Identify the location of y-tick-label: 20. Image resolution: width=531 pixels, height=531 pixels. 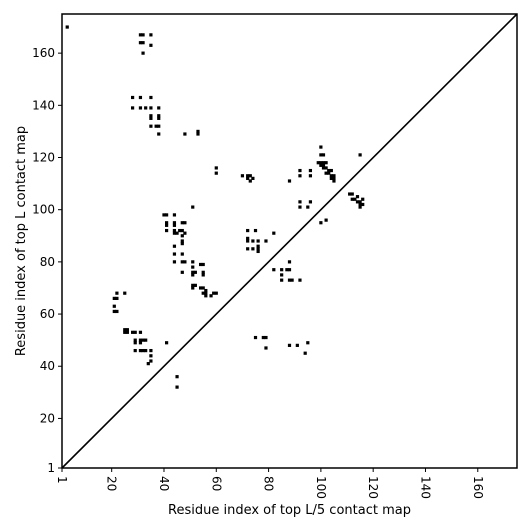
(47, 418).